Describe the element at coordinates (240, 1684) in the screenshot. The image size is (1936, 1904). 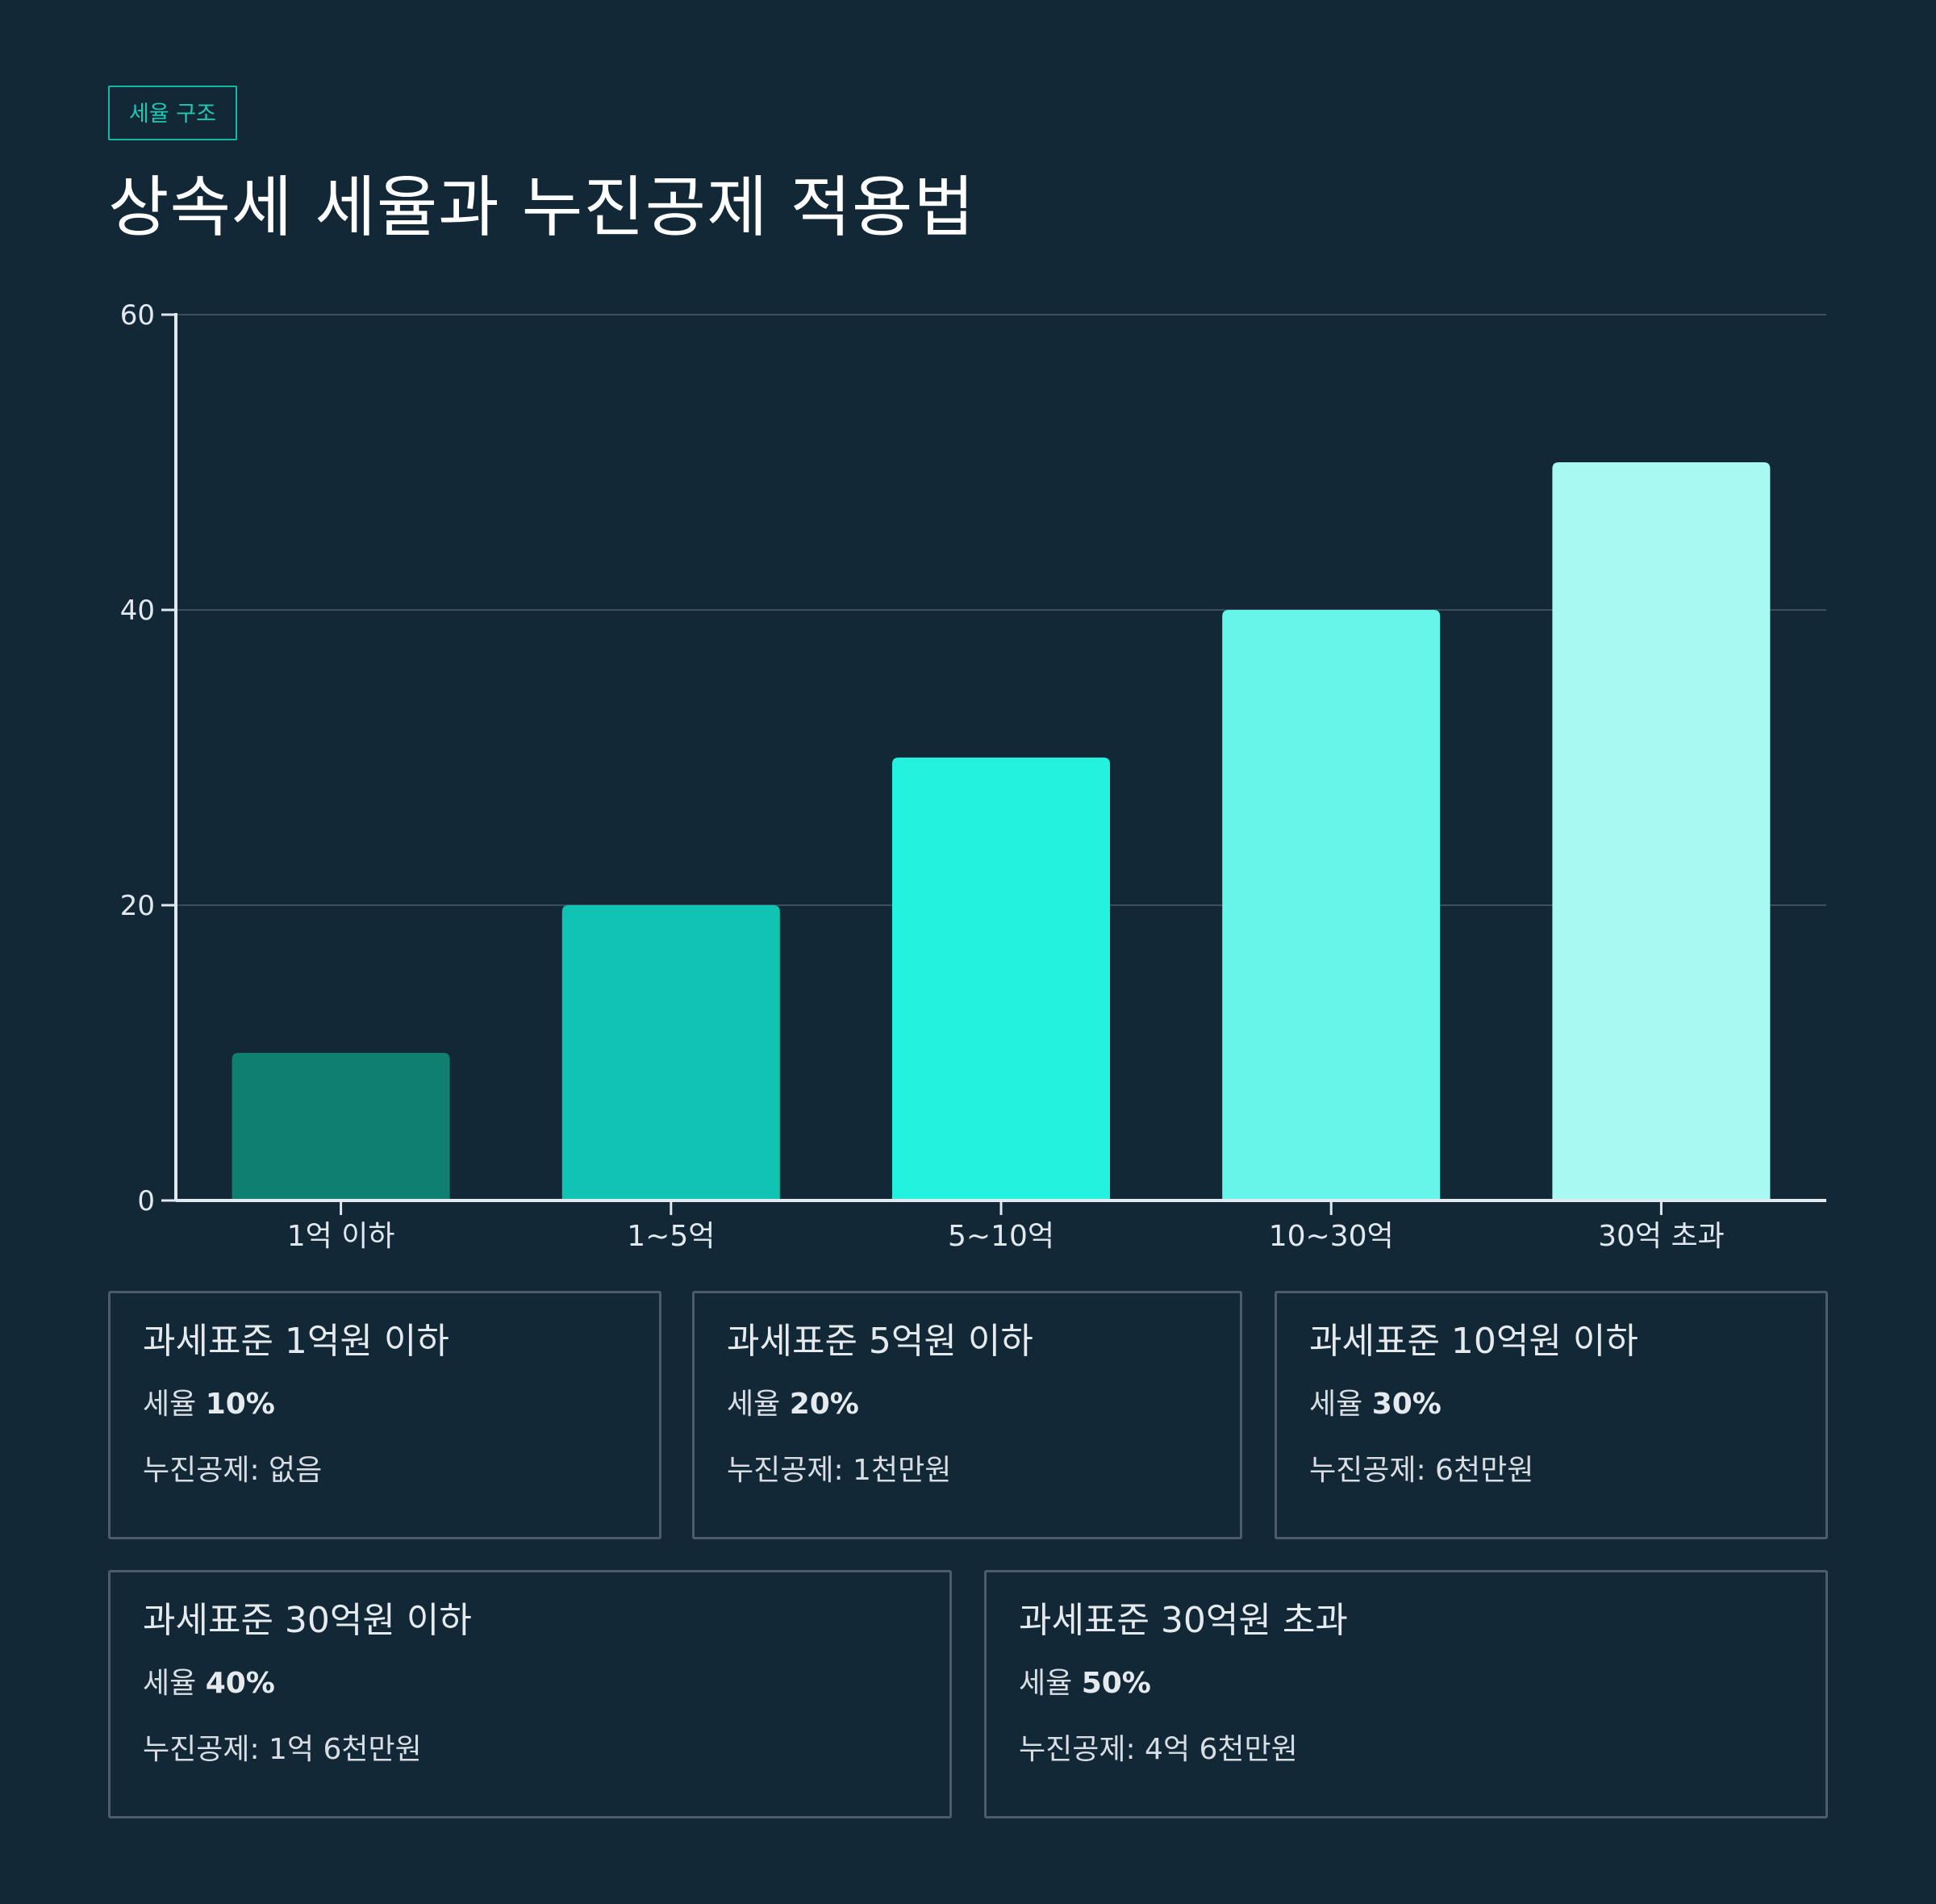
I see `rate-value: 40%` at that location.